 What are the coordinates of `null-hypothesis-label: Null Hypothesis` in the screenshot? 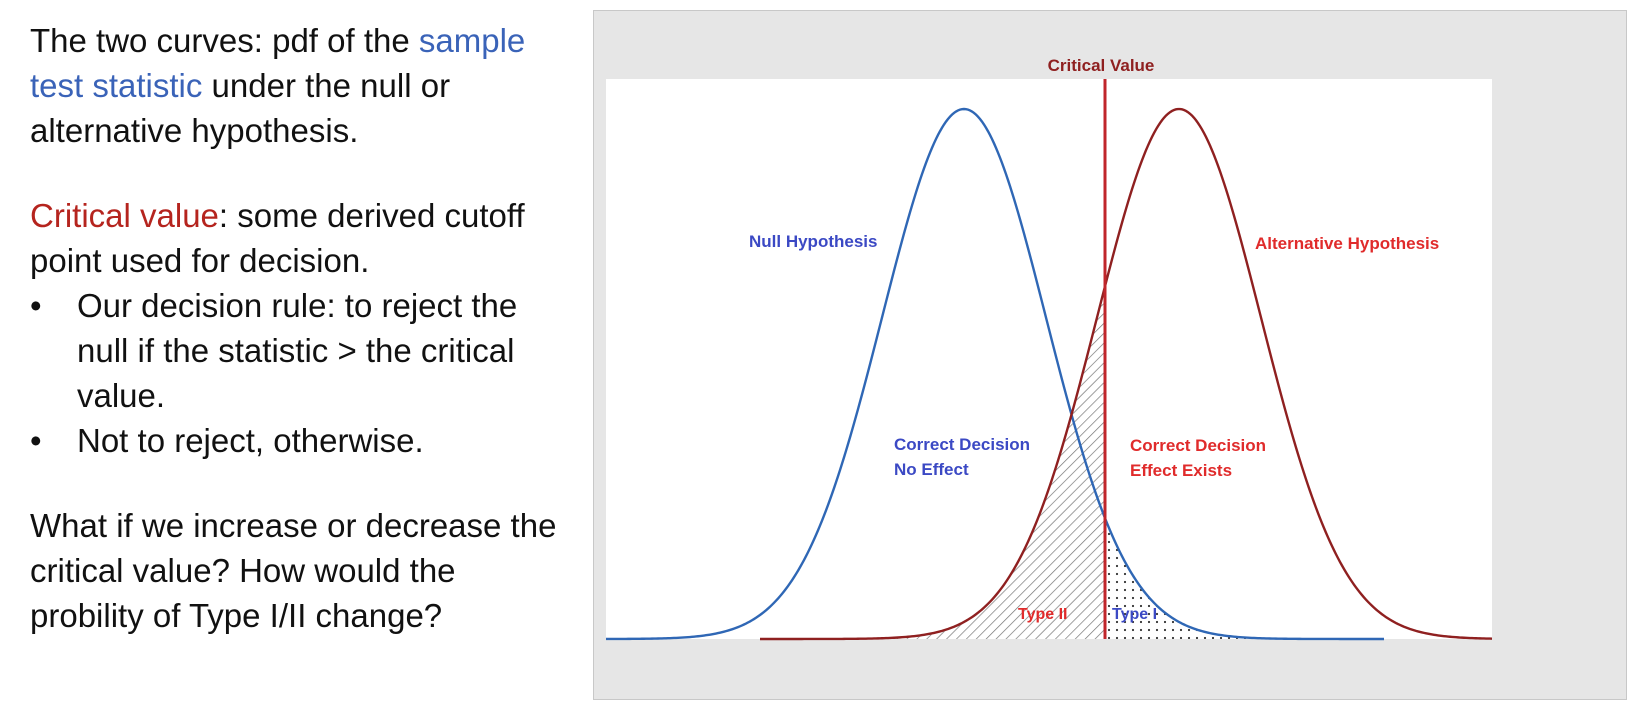 It's located at (813, 241).